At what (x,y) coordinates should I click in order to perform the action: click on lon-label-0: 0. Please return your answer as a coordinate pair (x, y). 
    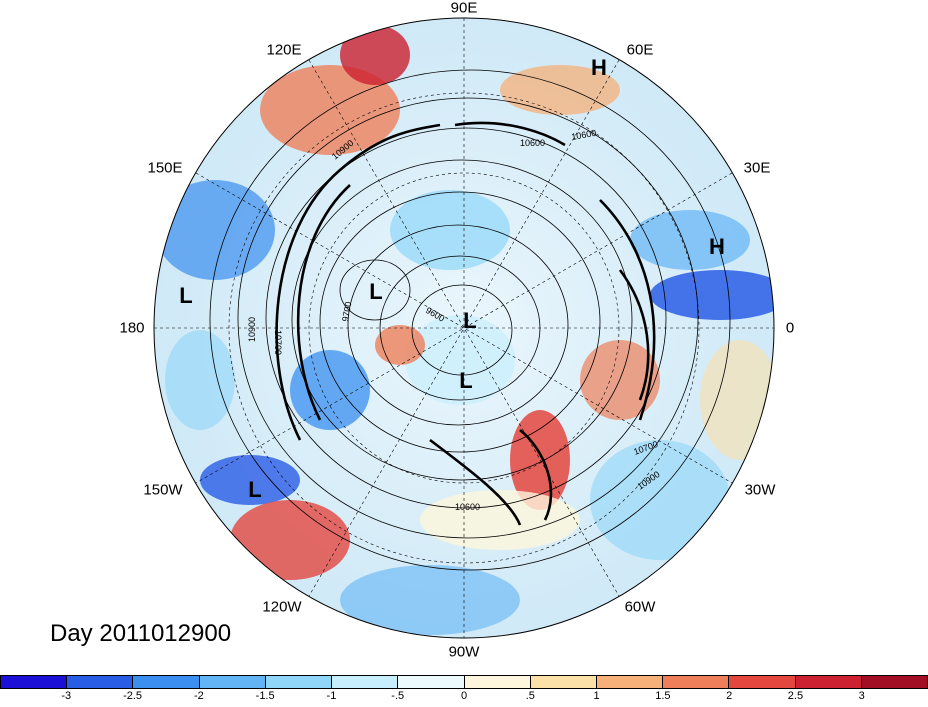
    Looking at the image, I should click on (790, 328).